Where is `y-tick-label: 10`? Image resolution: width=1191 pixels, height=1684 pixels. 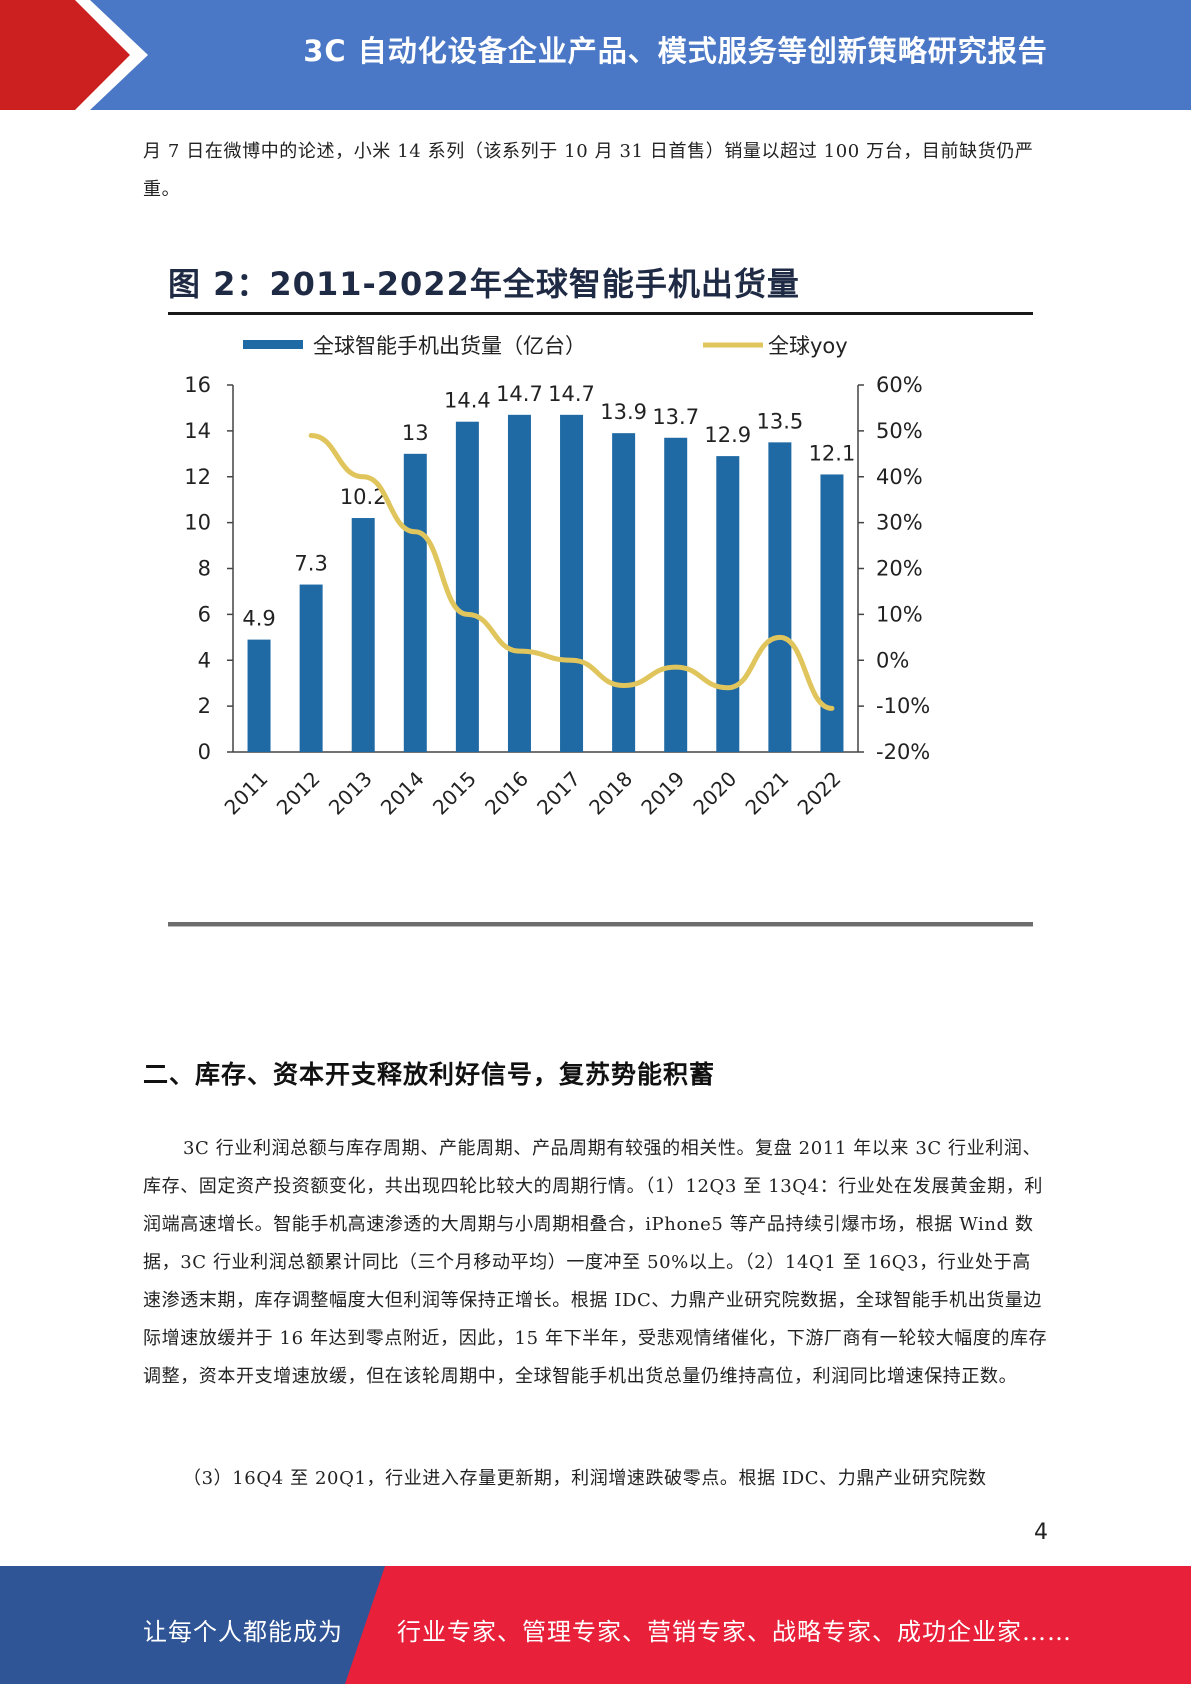 y-tick-label: 10 is located at coordinates (197, 523).